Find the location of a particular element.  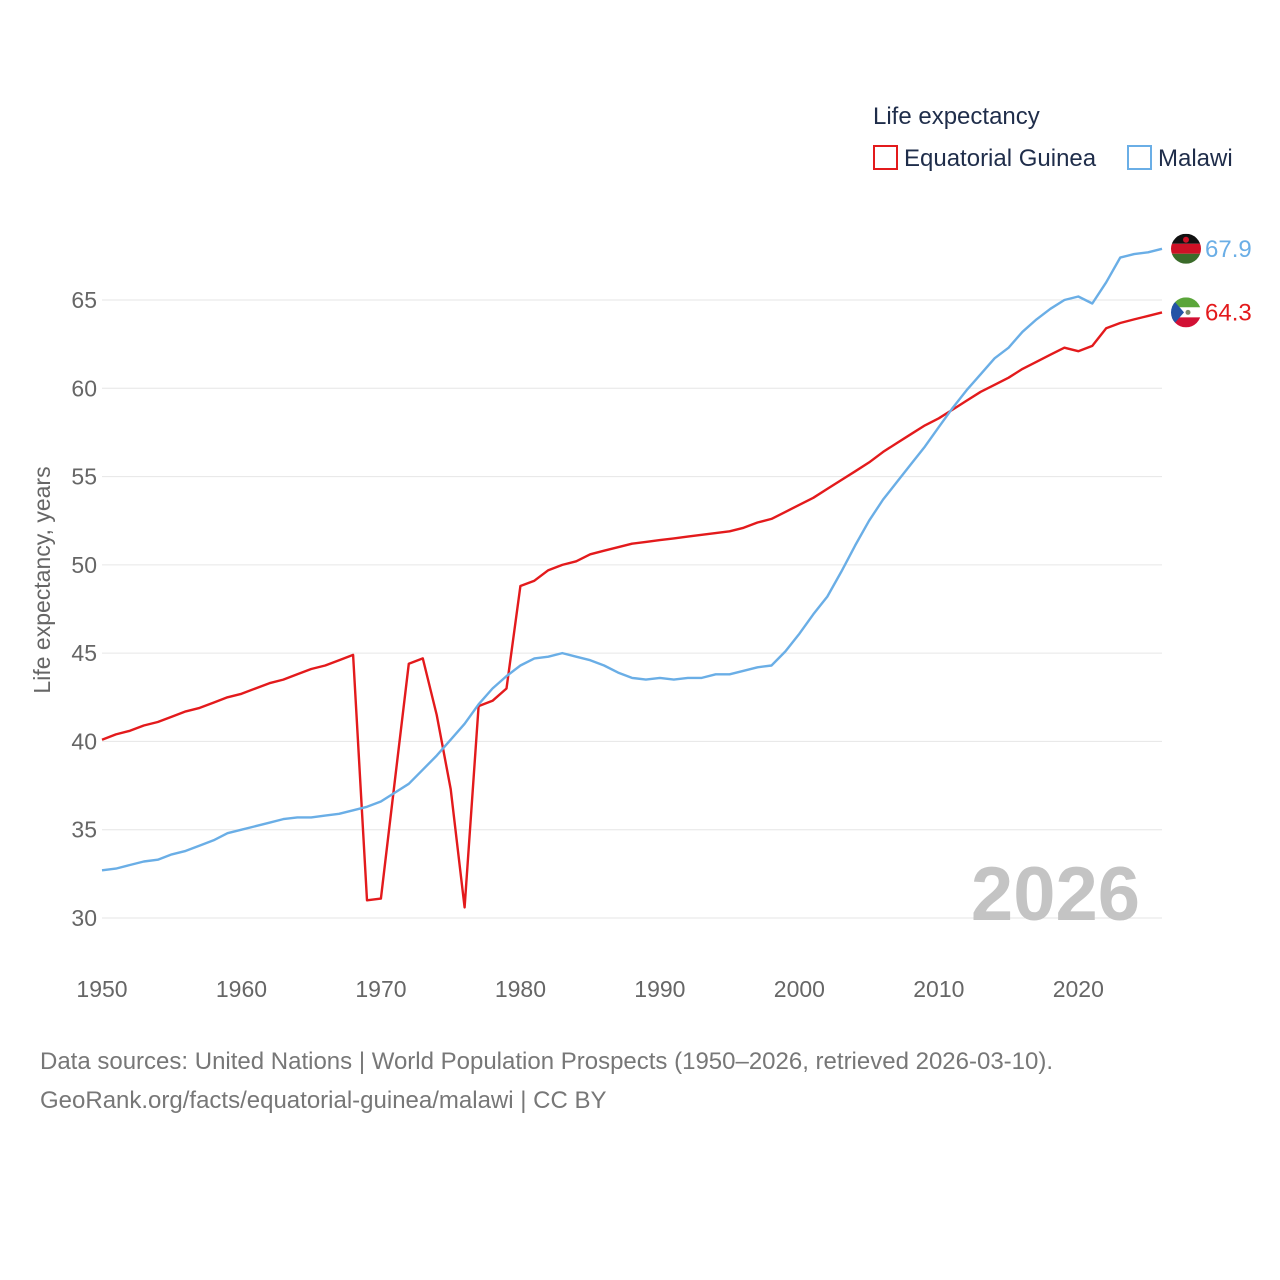

y-tick-60: 60 is located at coordinates (84, 388).